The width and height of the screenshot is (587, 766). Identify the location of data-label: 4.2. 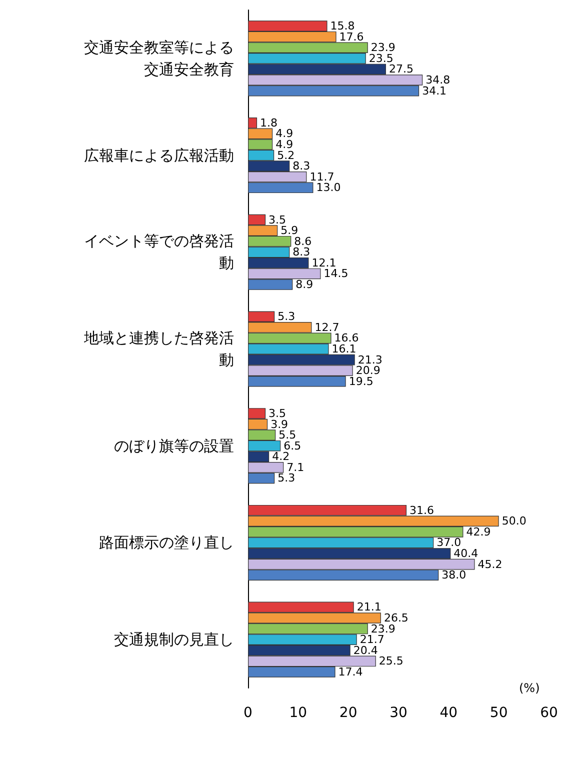
(281, 457).